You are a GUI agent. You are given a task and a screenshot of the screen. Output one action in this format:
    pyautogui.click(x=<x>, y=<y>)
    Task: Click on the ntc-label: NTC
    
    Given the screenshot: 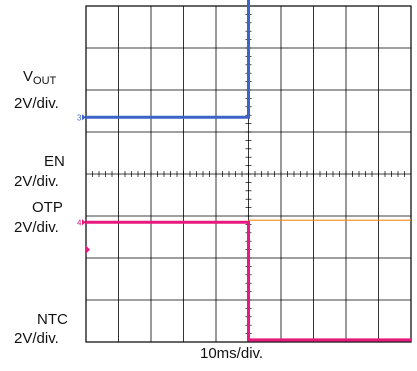 What is the action you would take?
    pyautogui.click(x=52, y=319)
    